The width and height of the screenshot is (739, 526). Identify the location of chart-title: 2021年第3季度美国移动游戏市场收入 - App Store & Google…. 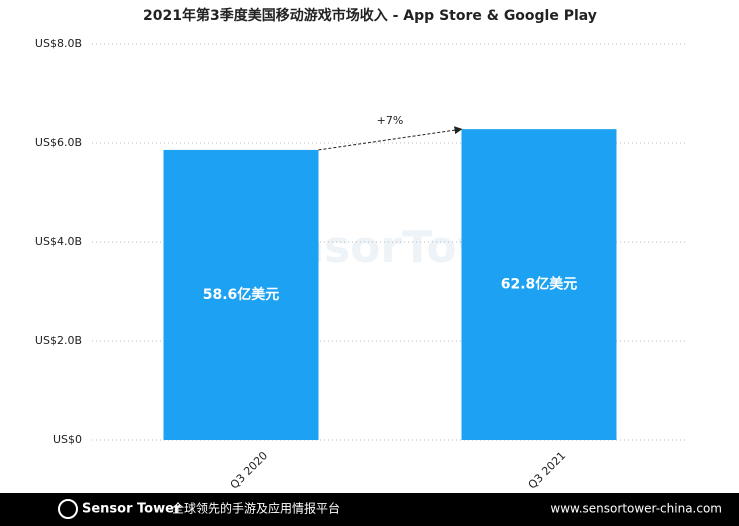
(370, 15).